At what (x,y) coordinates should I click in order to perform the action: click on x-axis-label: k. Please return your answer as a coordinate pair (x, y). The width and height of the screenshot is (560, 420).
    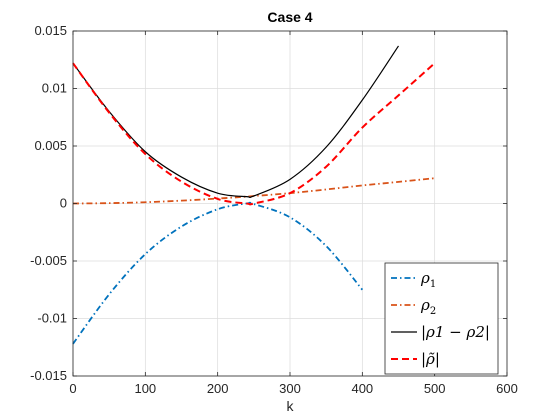
    Looking at the image, I should click on (291, 406).